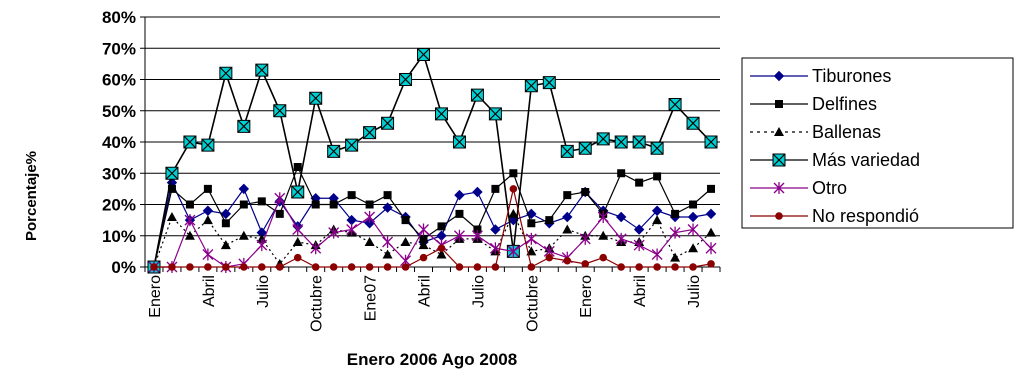 The image size is (1016, 376). What do you see at coordinates (866, 160) in the screenshot?
I see `legend-label: Más variedad` at bounding box center [866, 160].